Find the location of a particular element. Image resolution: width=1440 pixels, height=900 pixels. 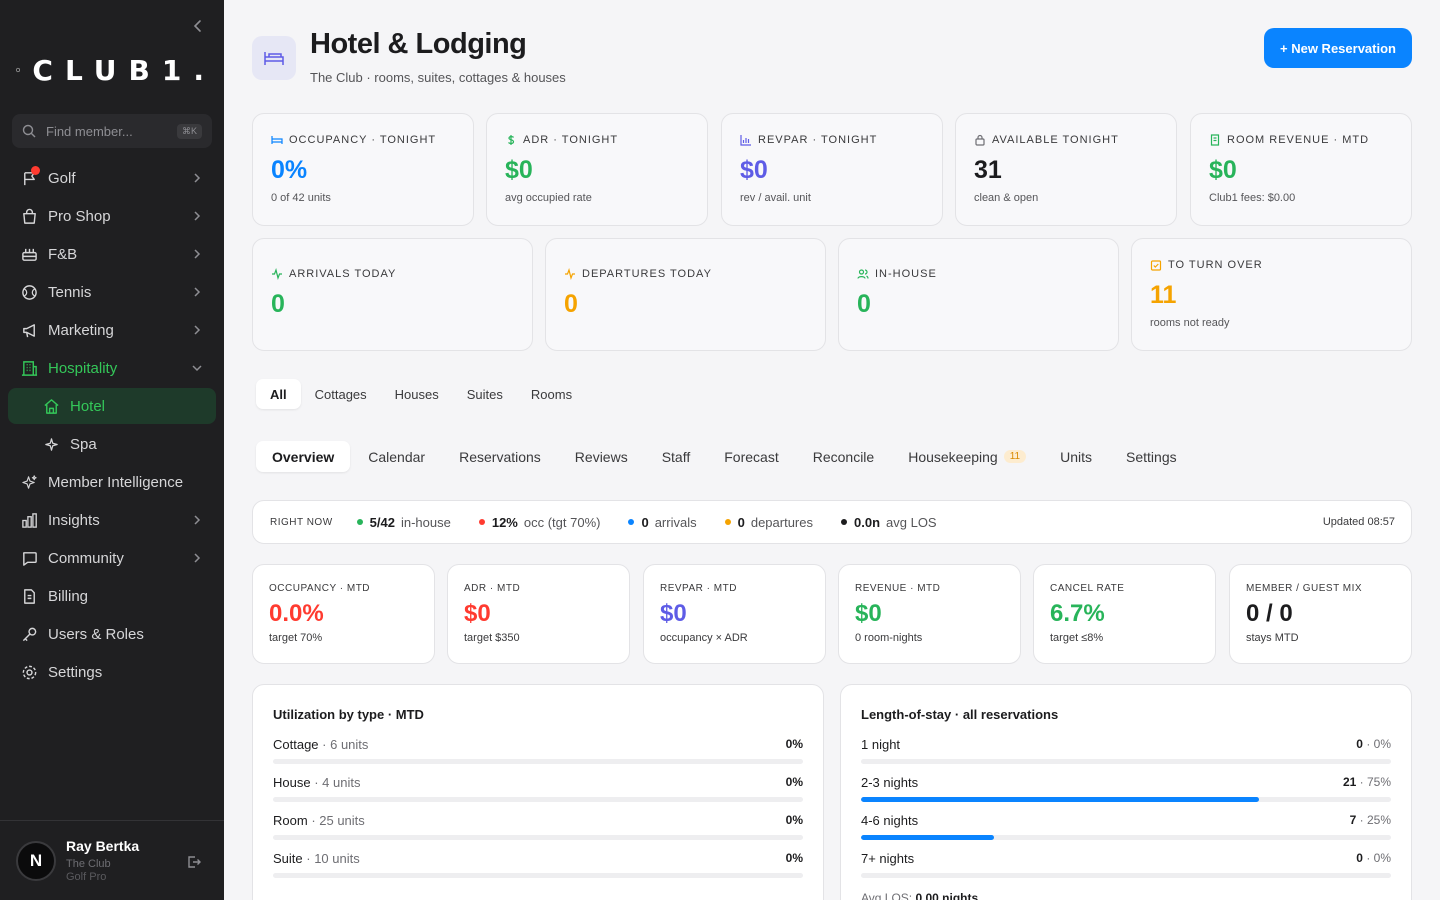

tab-forecast: Forecast is located at coordinates (751, 456).